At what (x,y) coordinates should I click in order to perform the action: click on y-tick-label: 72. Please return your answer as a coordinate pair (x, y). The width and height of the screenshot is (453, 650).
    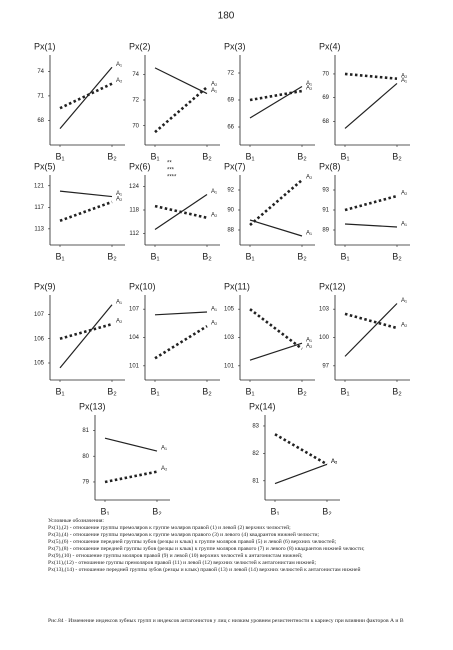
    Looking at the image, I should click on (135, 101).